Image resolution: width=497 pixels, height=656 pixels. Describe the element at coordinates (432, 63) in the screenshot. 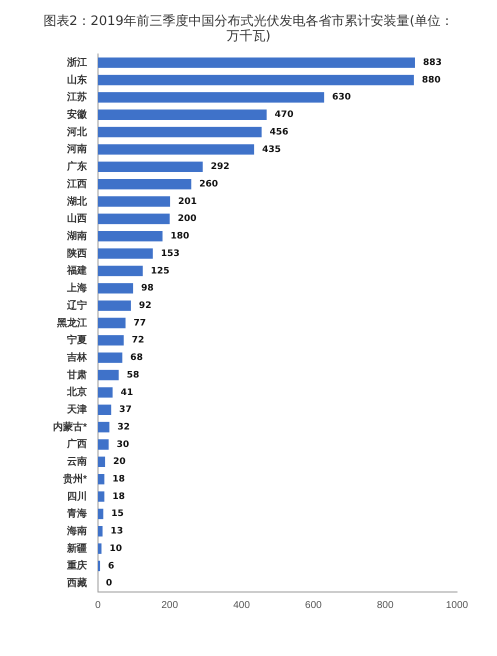

I see `data-label: 883` at that location.